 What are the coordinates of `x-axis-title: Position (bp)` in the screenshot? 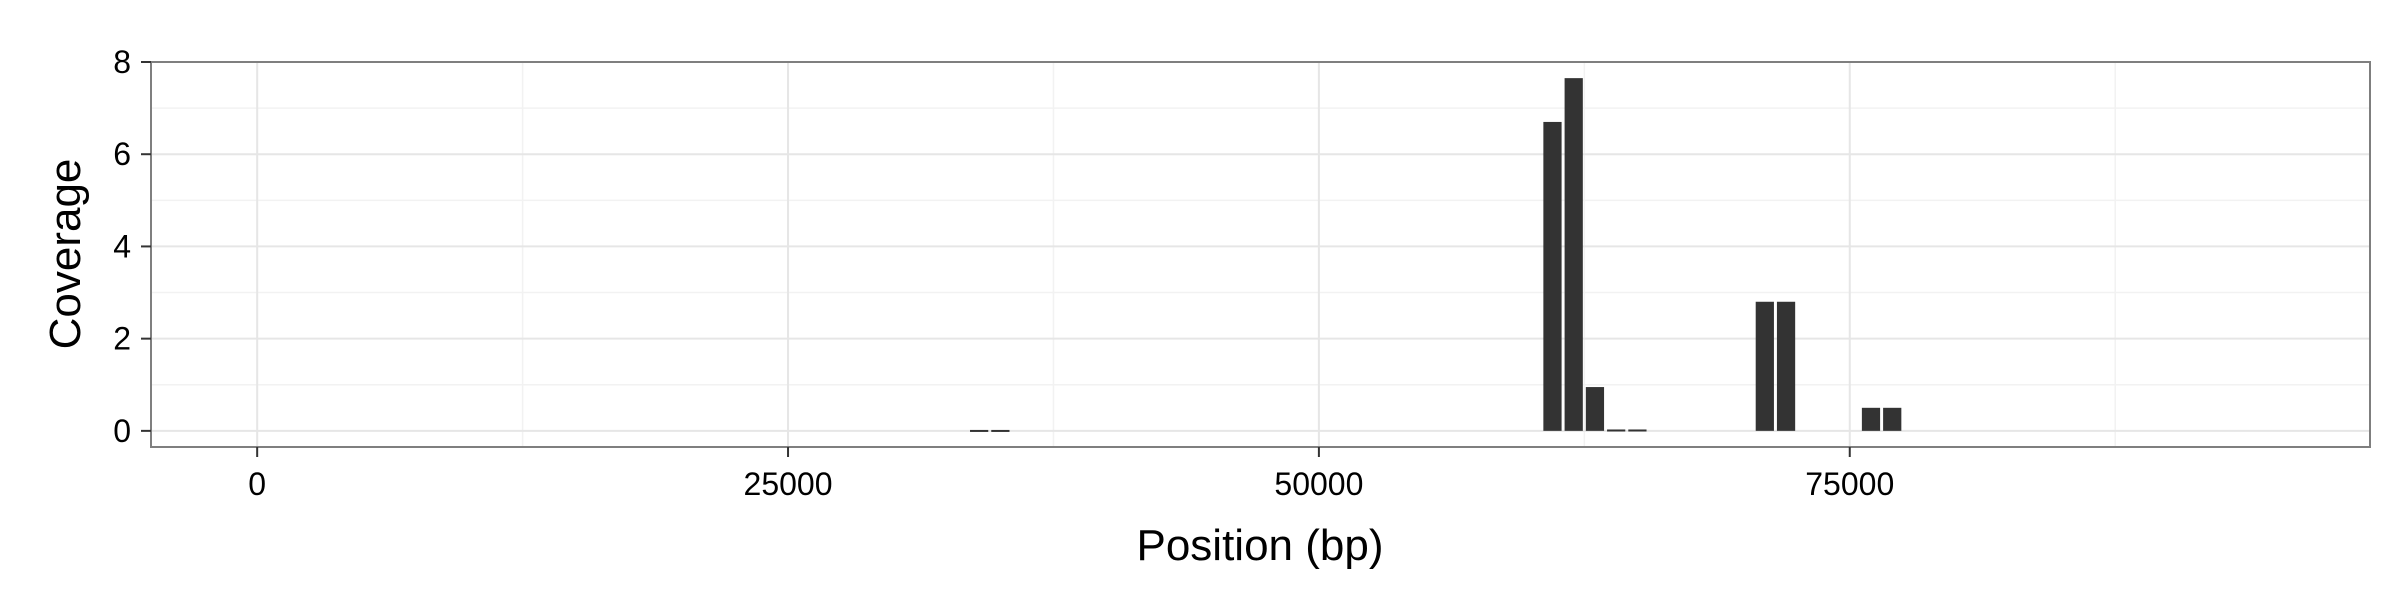 It's located at (1259, 545).